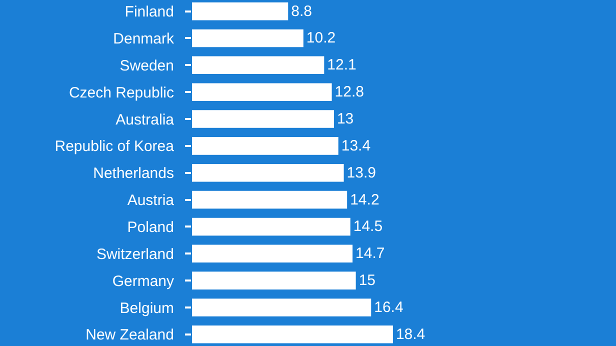  I want to click on data-label: 15, so click(367, 281).